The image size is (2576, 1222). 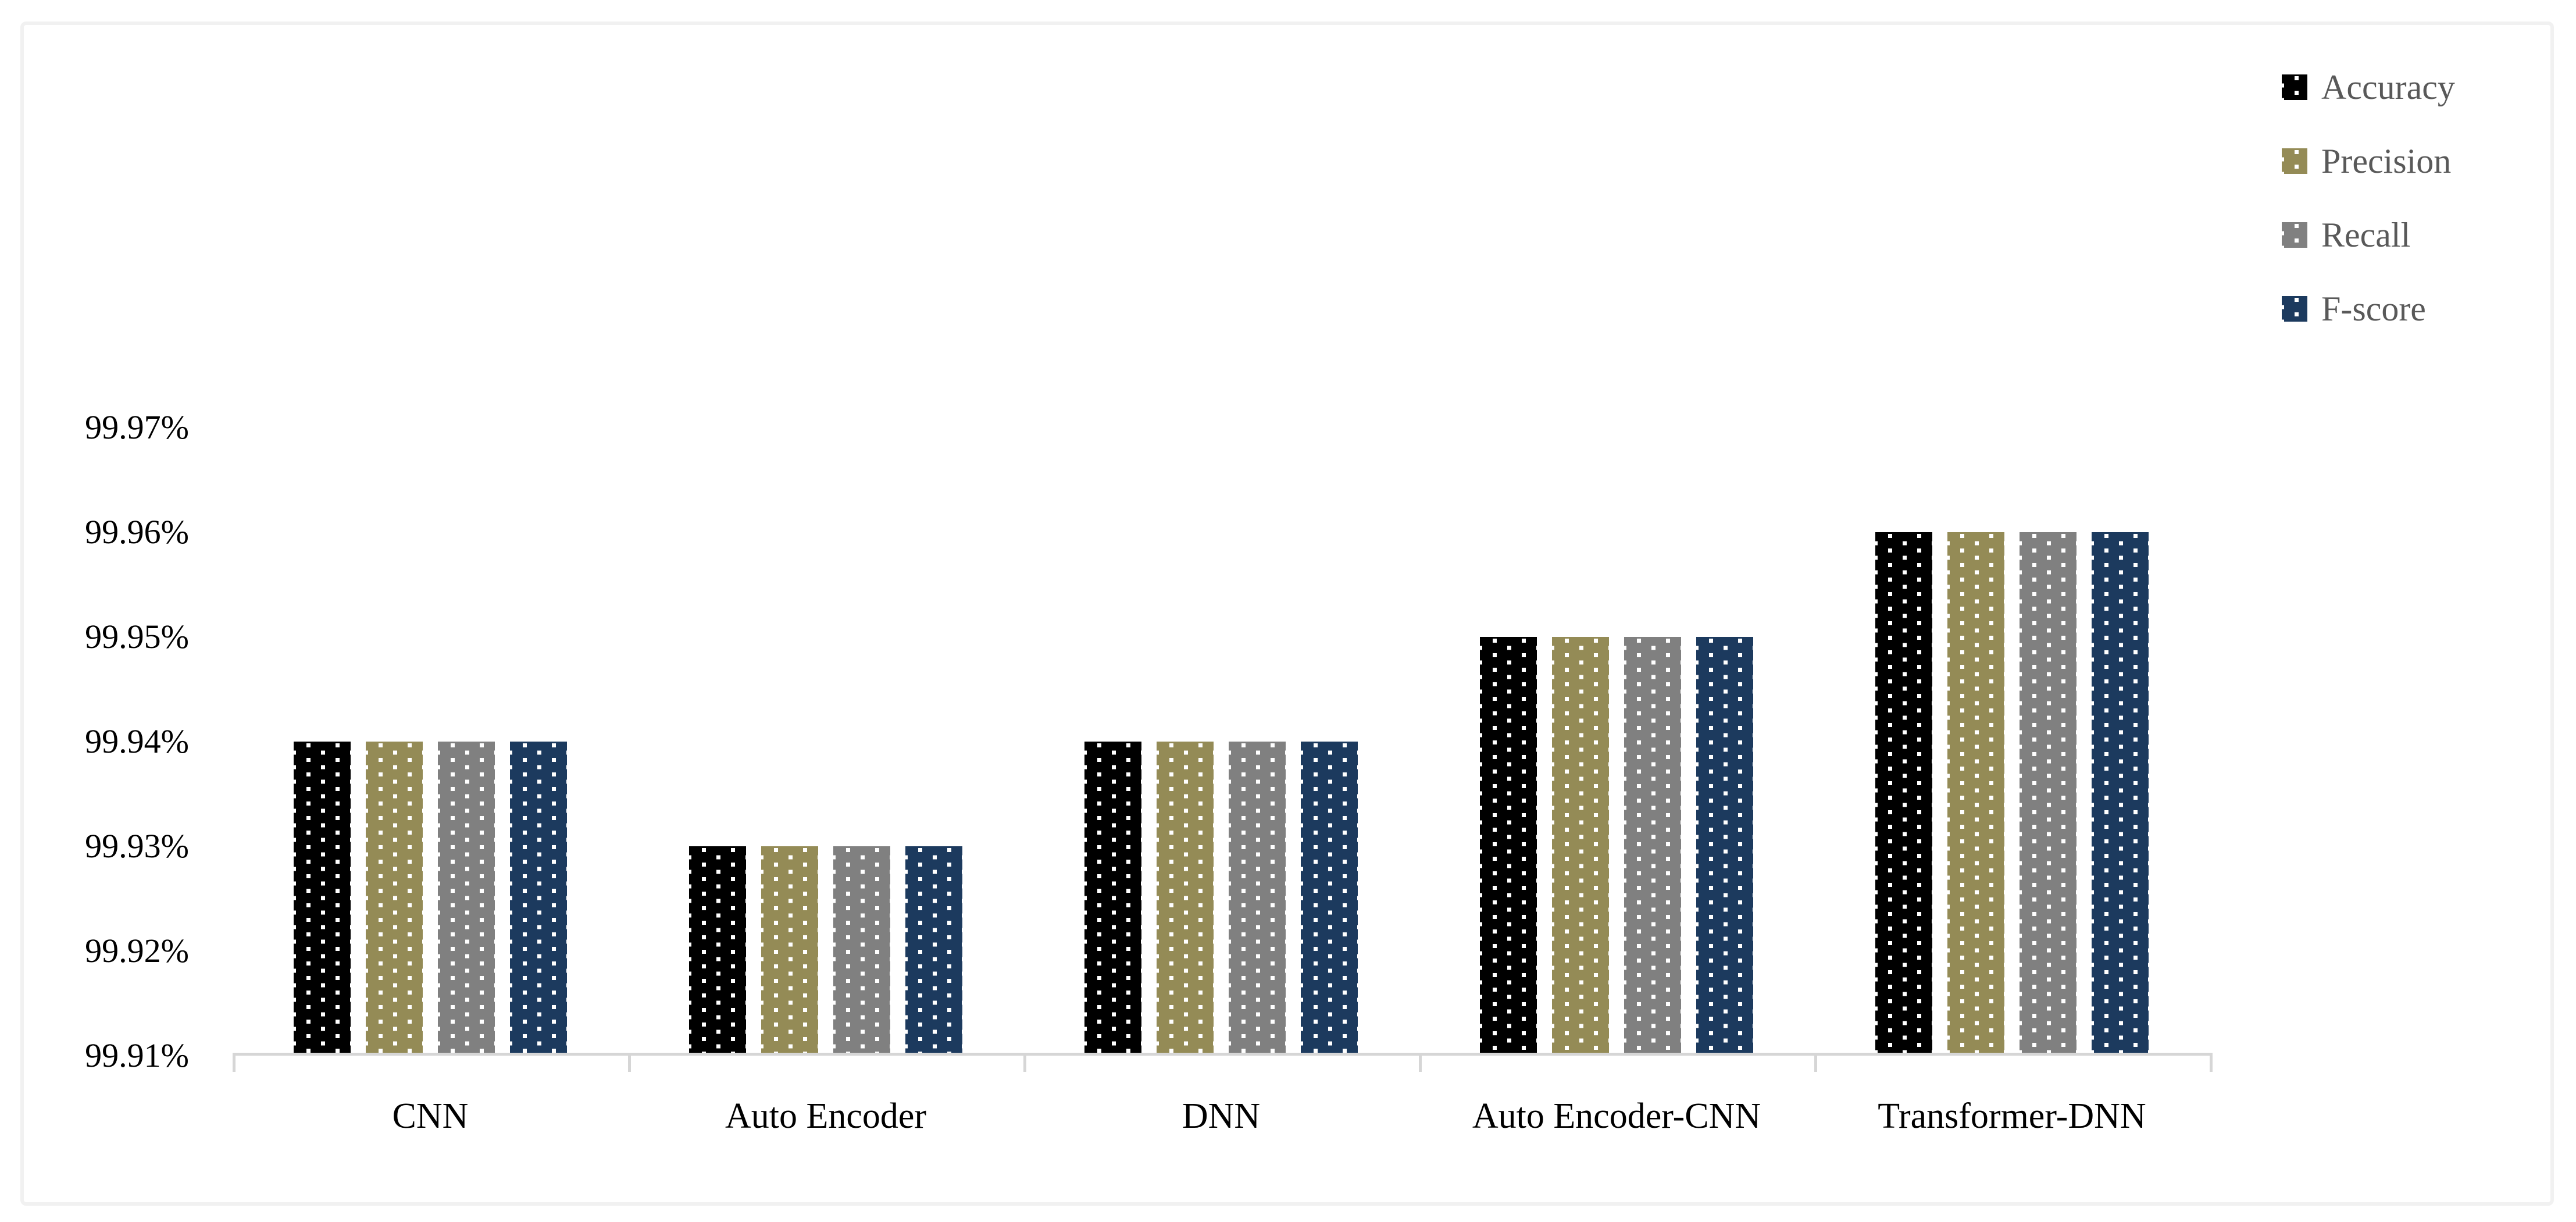 I want to click on x-axis-label-dnn: DNN, so click(x=1222, y=1116).